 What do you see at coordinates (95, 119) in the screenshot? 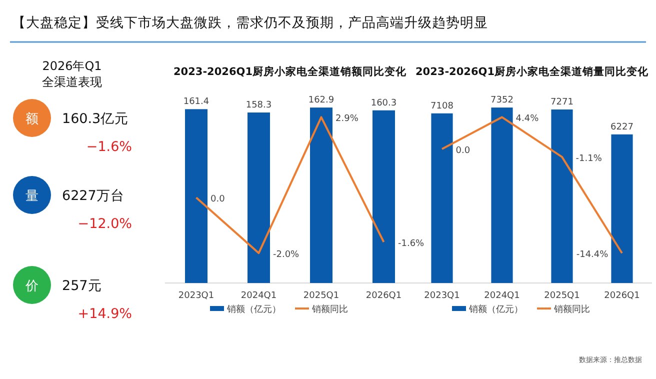
I see `text: 160.3亿元` at bounding box center [95, 119].